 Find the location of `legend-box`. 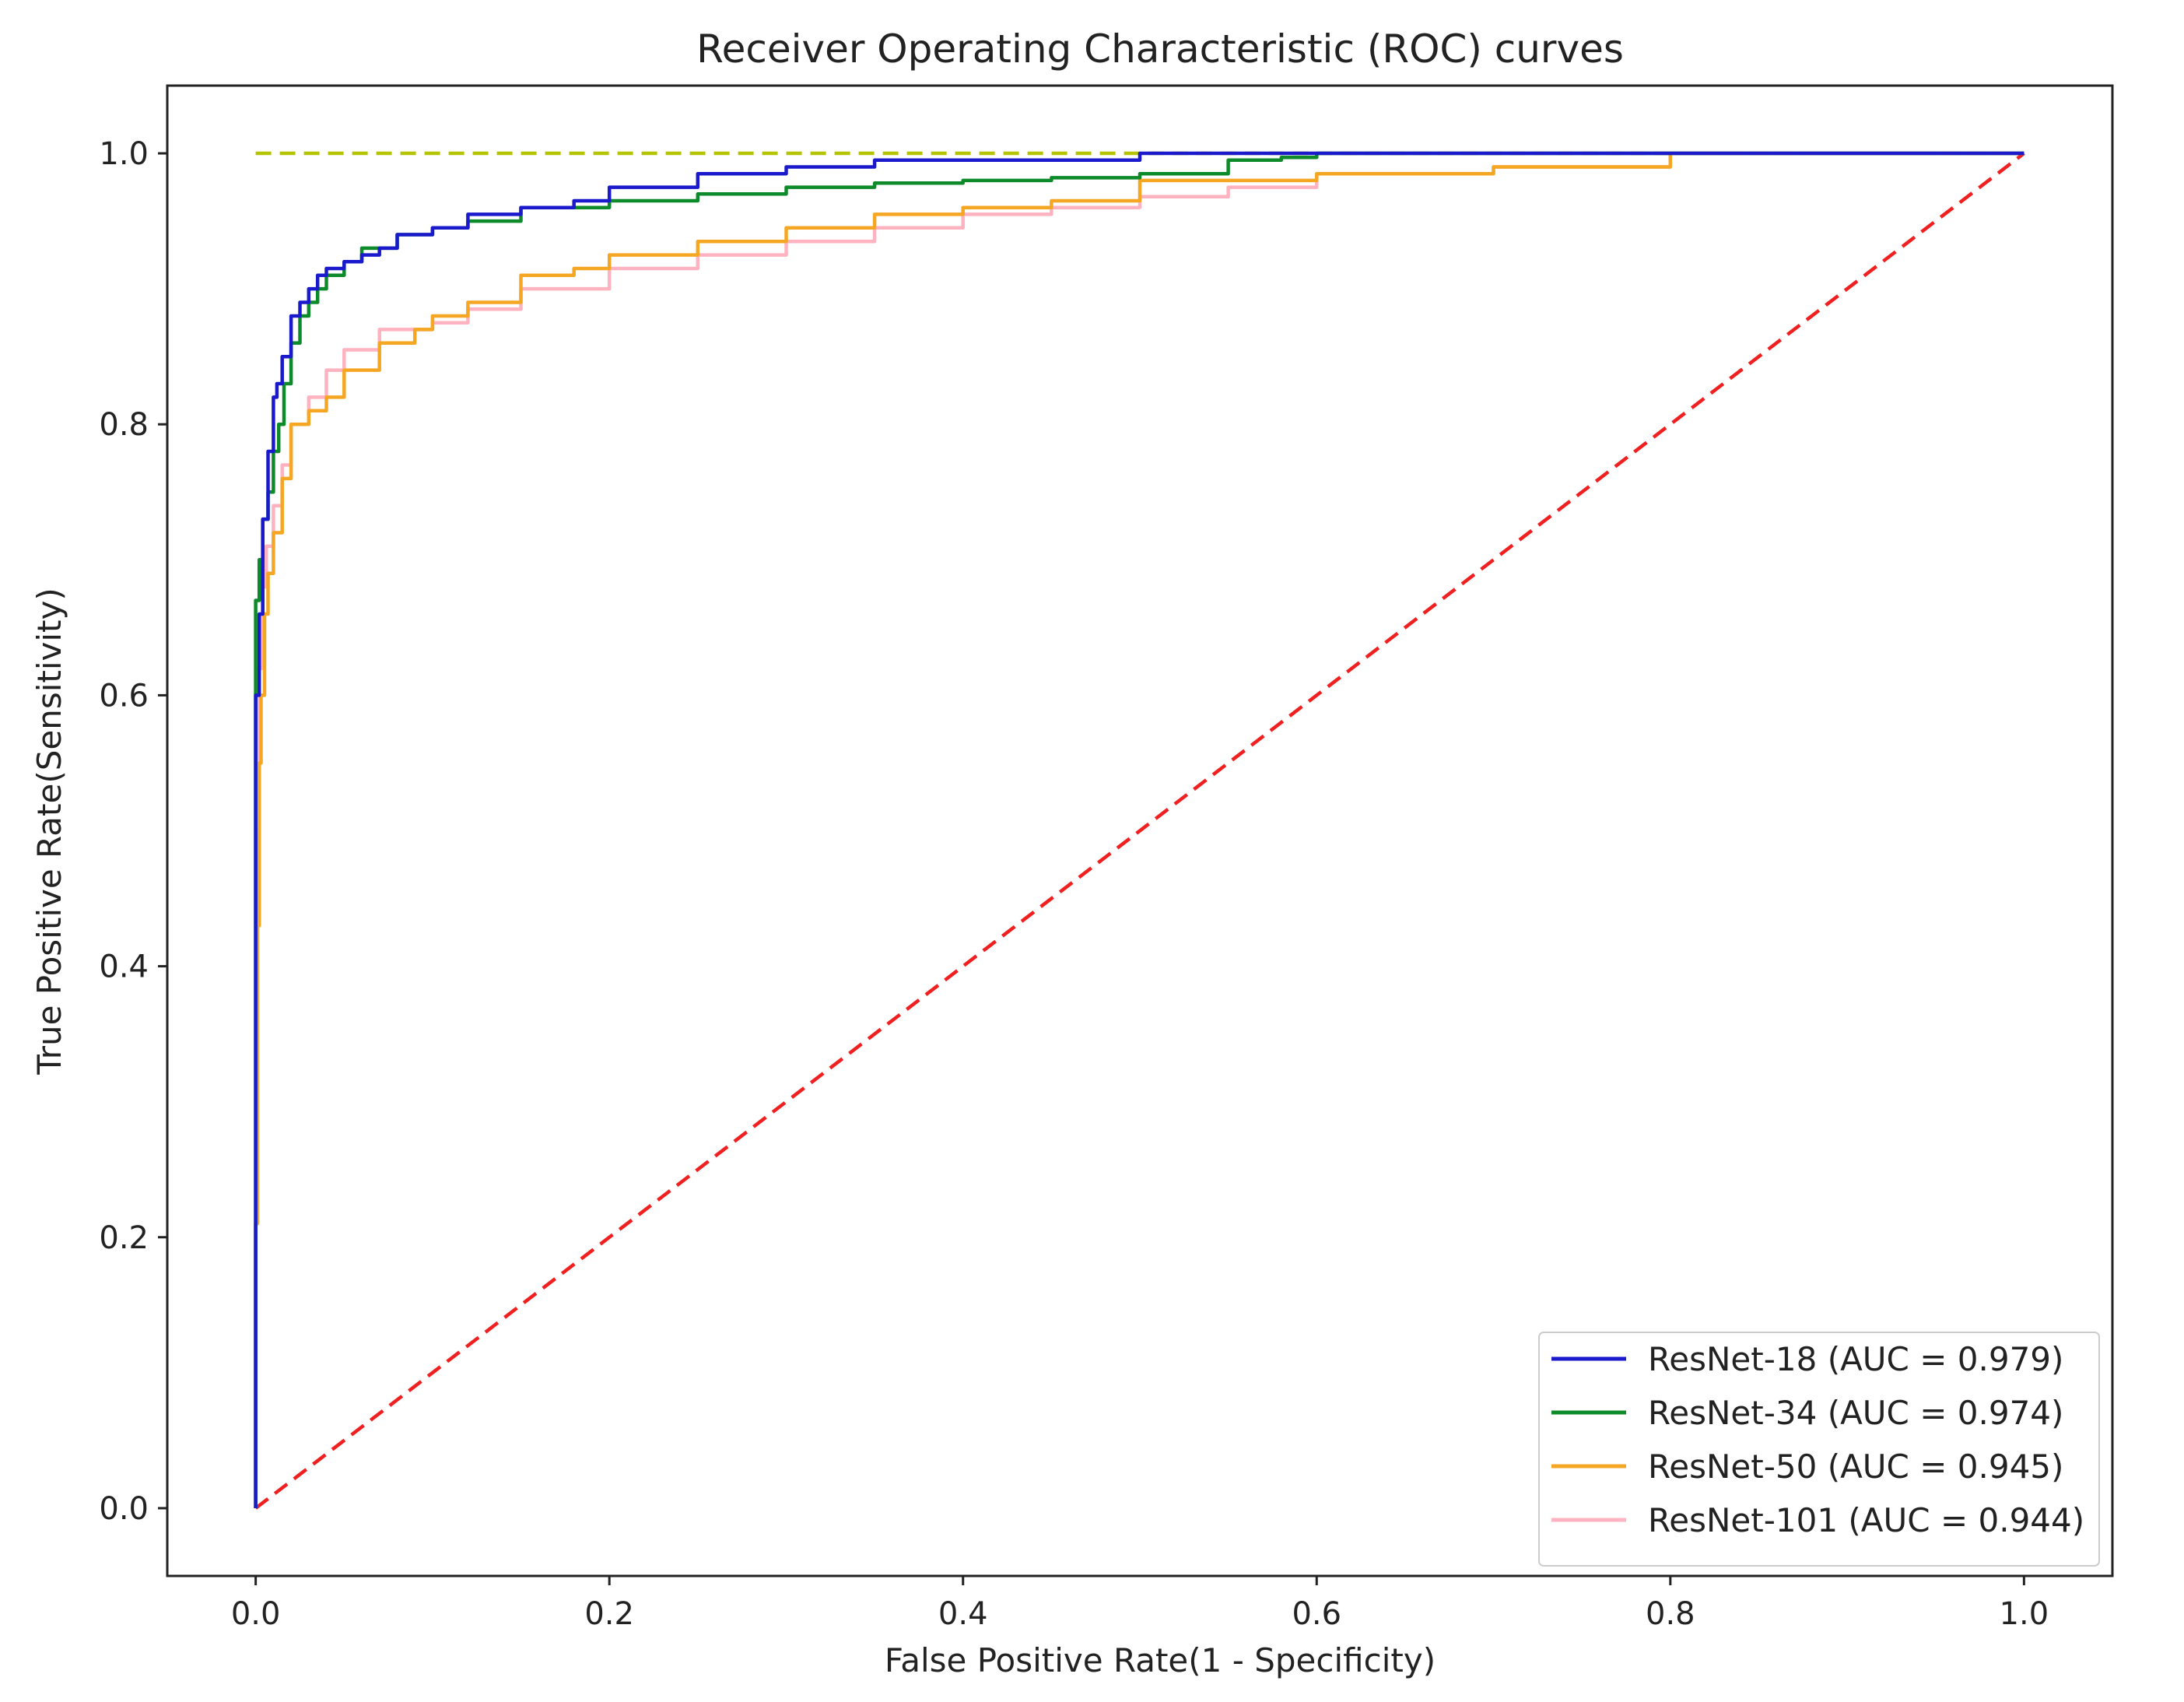

legend-box is located at coordinates (1819, 1449).